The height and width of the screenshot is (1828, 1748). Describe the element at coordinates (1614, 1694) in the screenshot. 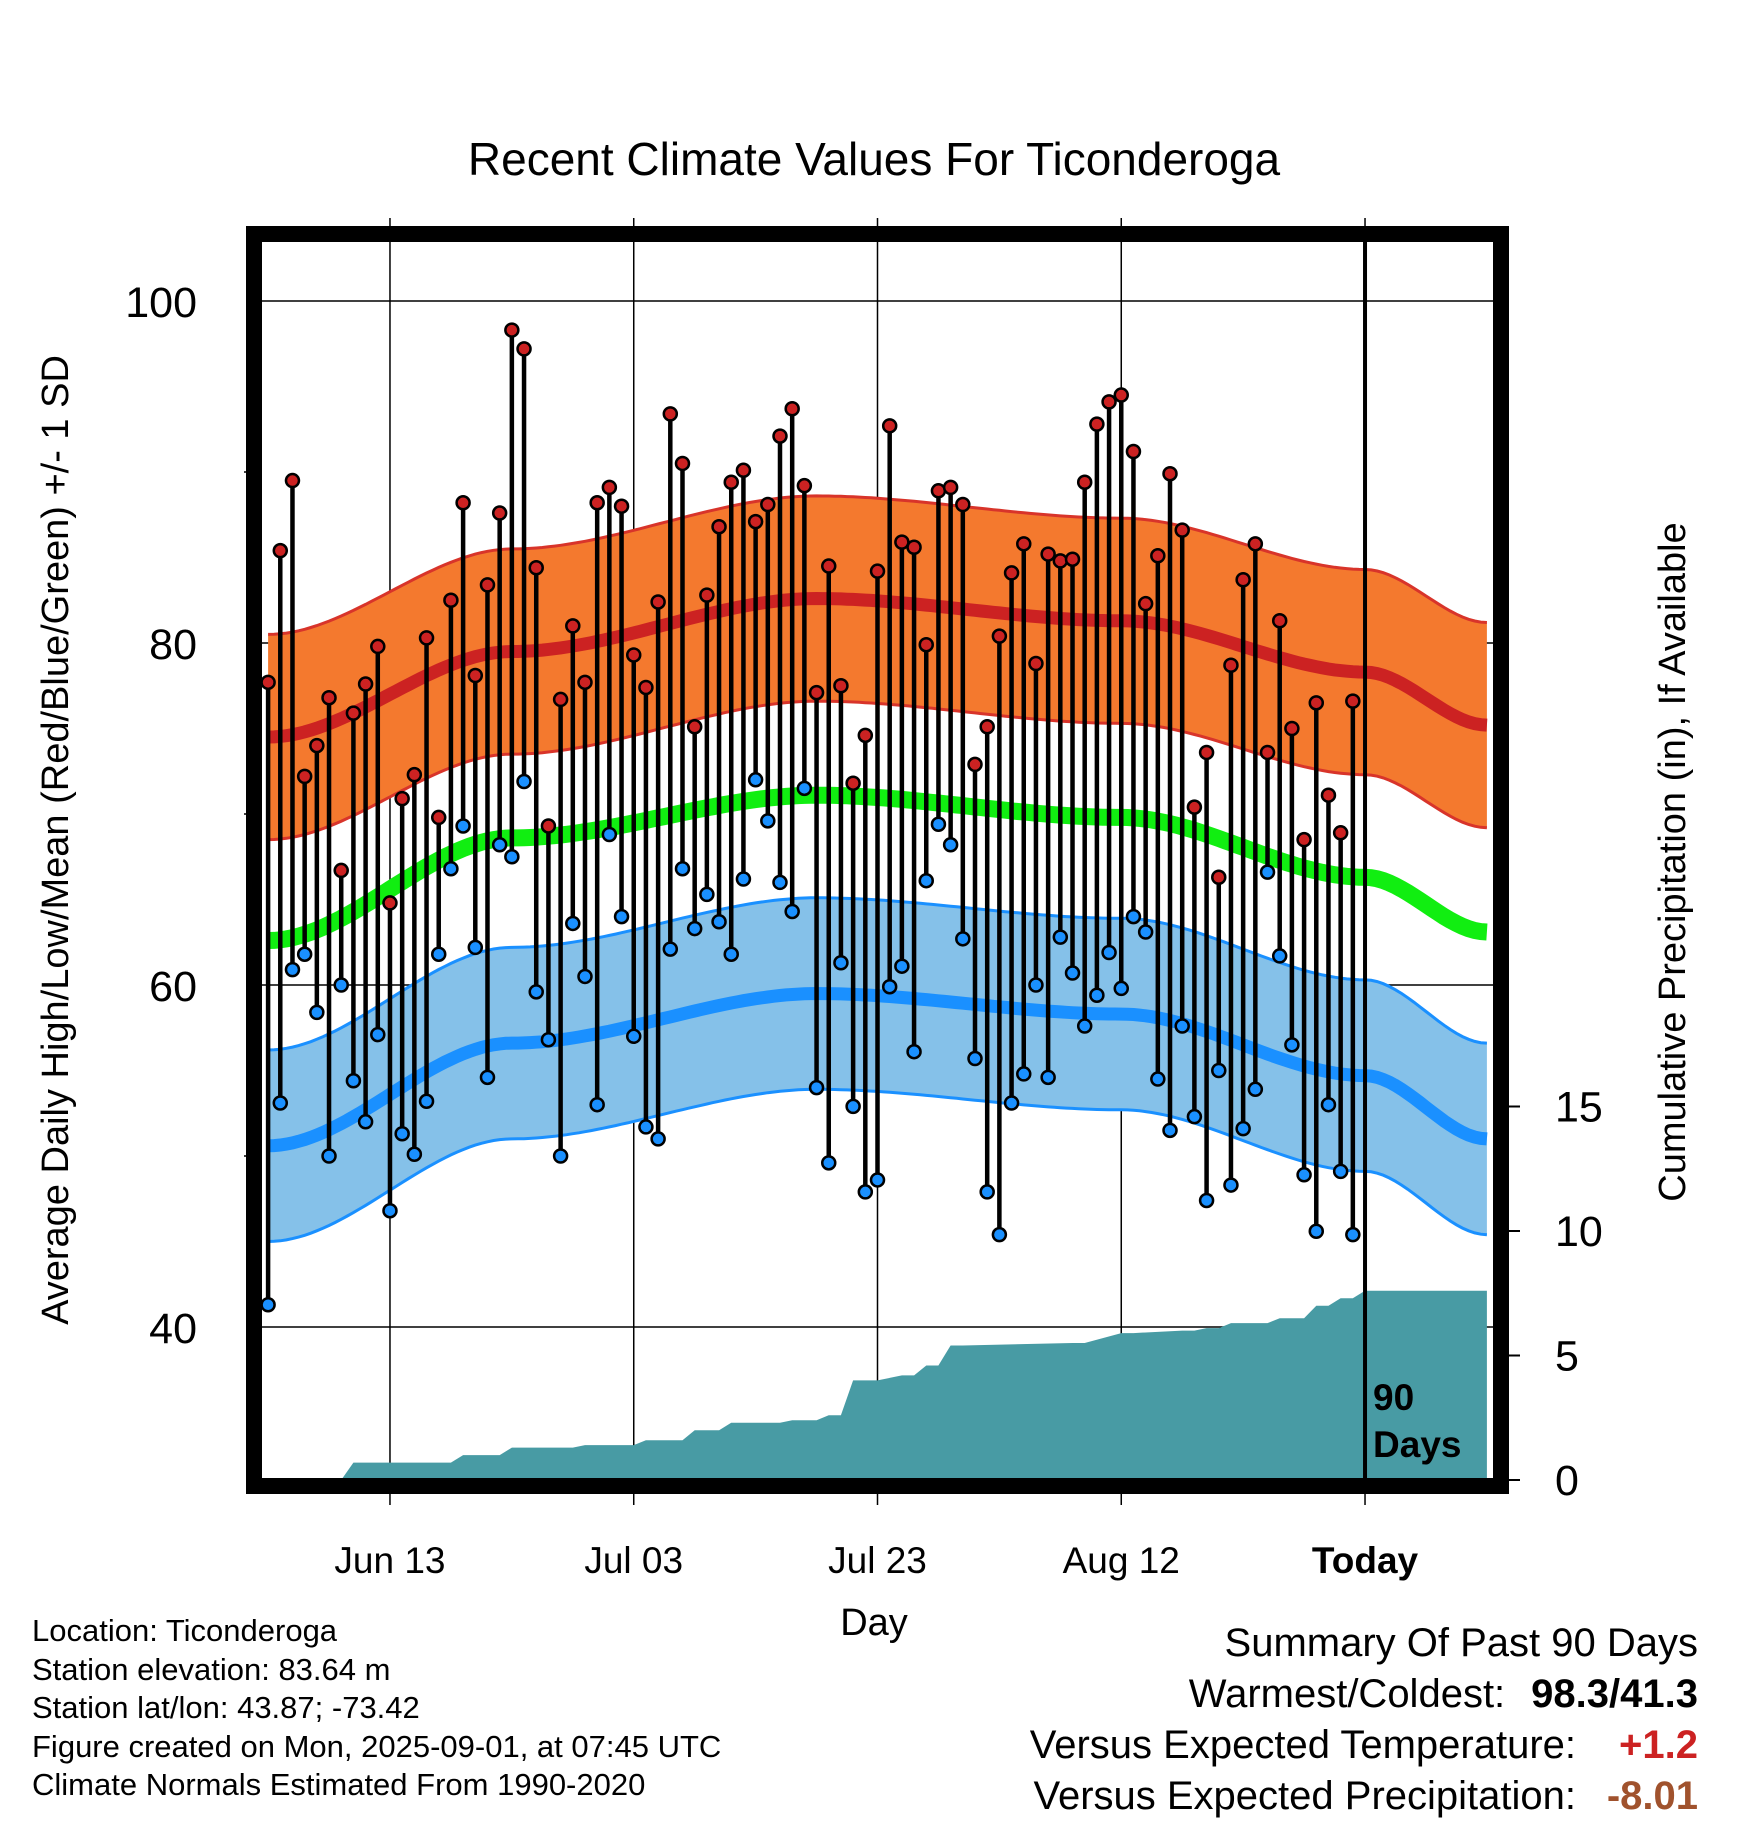

I see `warm-cold-value: 98.3/41.3` at that location.